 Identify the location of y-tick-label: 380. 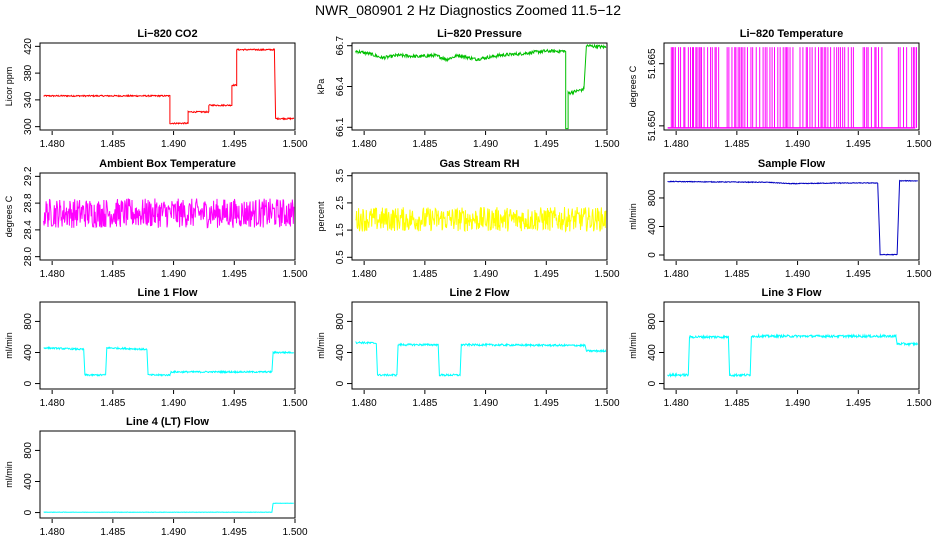
(28, 72).